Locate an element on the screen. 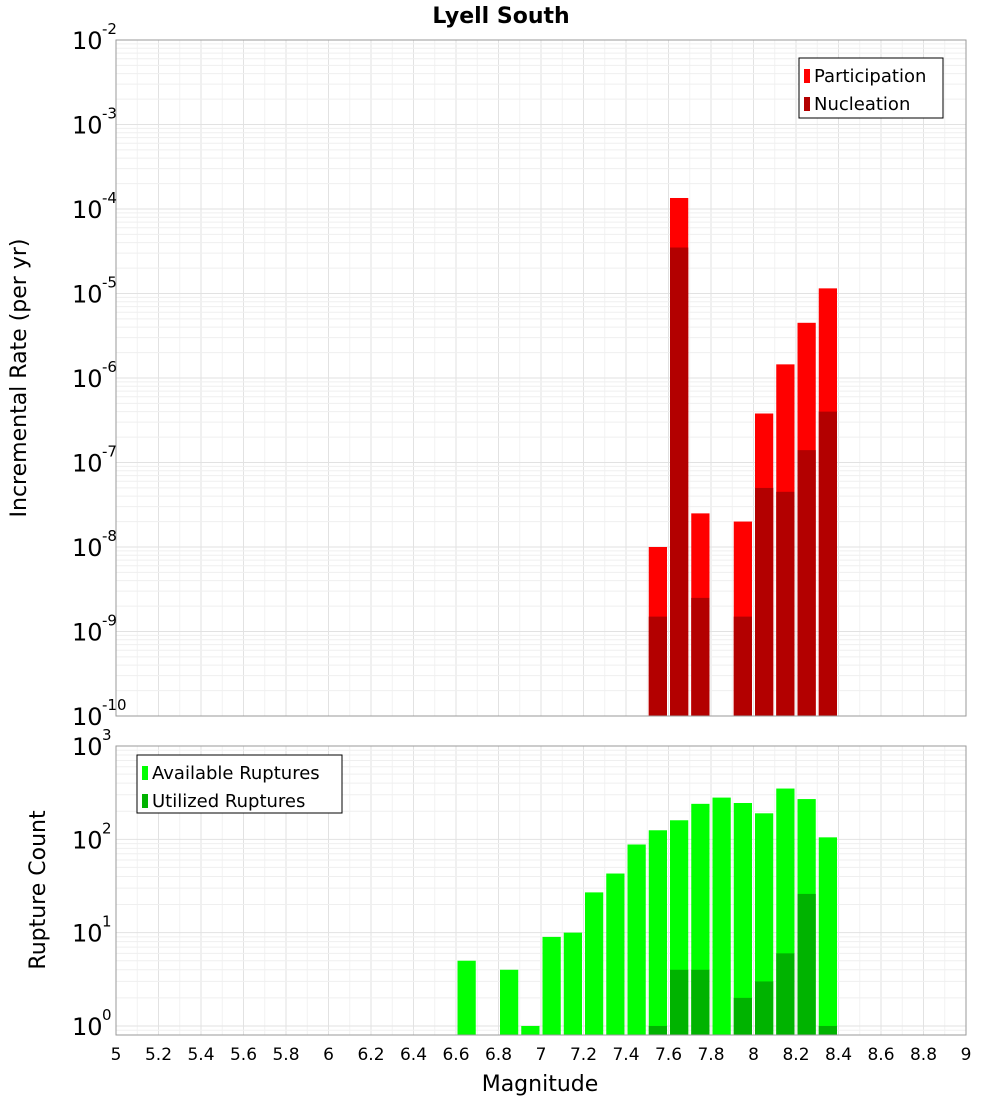  x-tick-label: 6.2 is located at coordinates (370, 1055).